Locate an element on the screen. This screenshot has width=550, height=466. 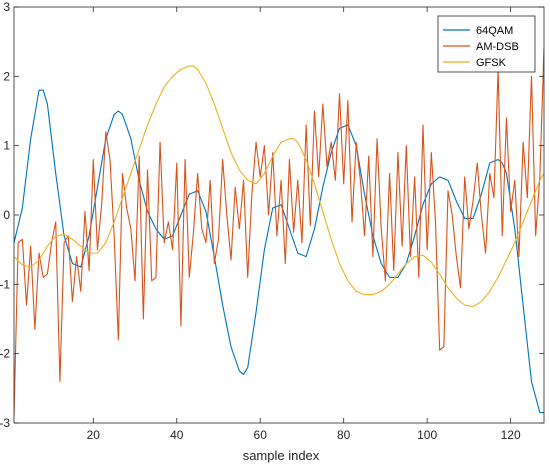
legend-label-gfsk: GFSK is located at coordinates (491, 63).